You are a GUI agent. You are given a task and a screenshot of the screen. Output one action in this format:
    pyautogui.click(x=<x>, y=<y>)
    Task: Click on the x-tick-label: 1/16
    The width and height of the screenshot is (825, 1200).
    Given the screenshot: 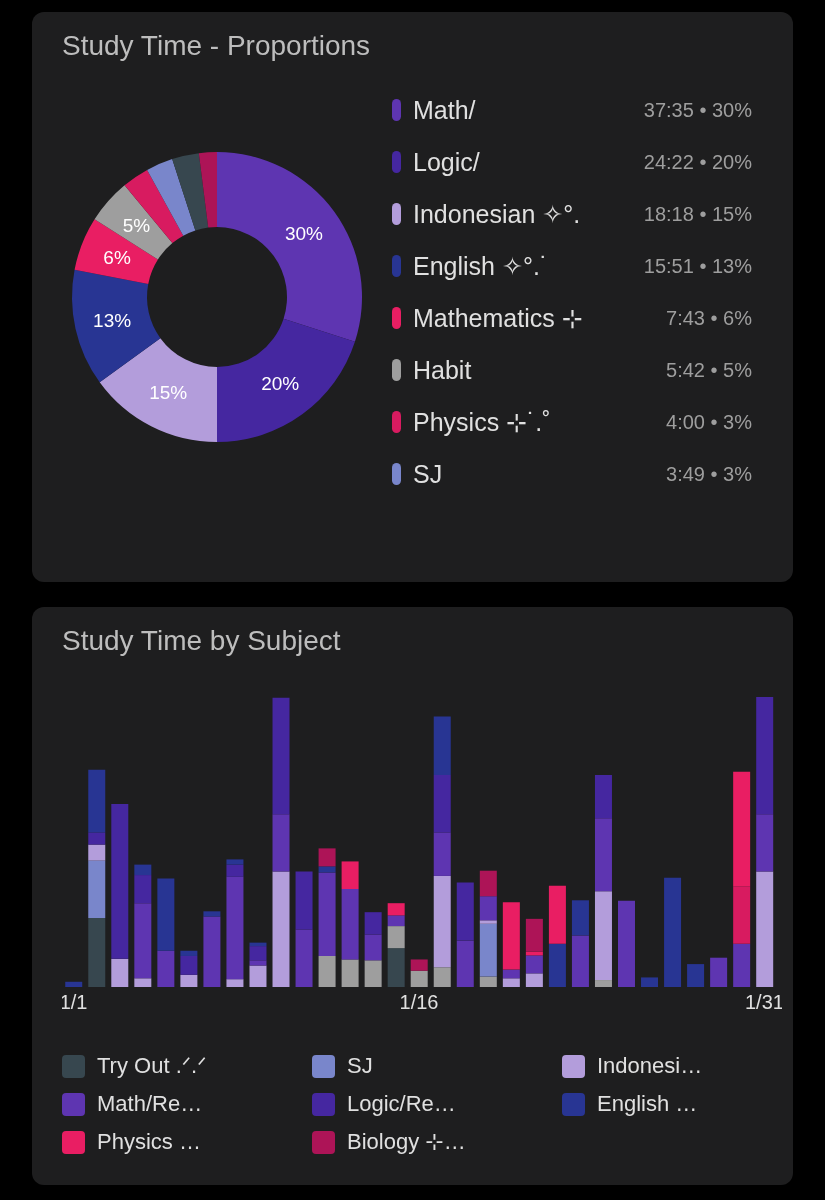 What is the action you would take?
    pyautogui.click(x=419, y=1002)
    